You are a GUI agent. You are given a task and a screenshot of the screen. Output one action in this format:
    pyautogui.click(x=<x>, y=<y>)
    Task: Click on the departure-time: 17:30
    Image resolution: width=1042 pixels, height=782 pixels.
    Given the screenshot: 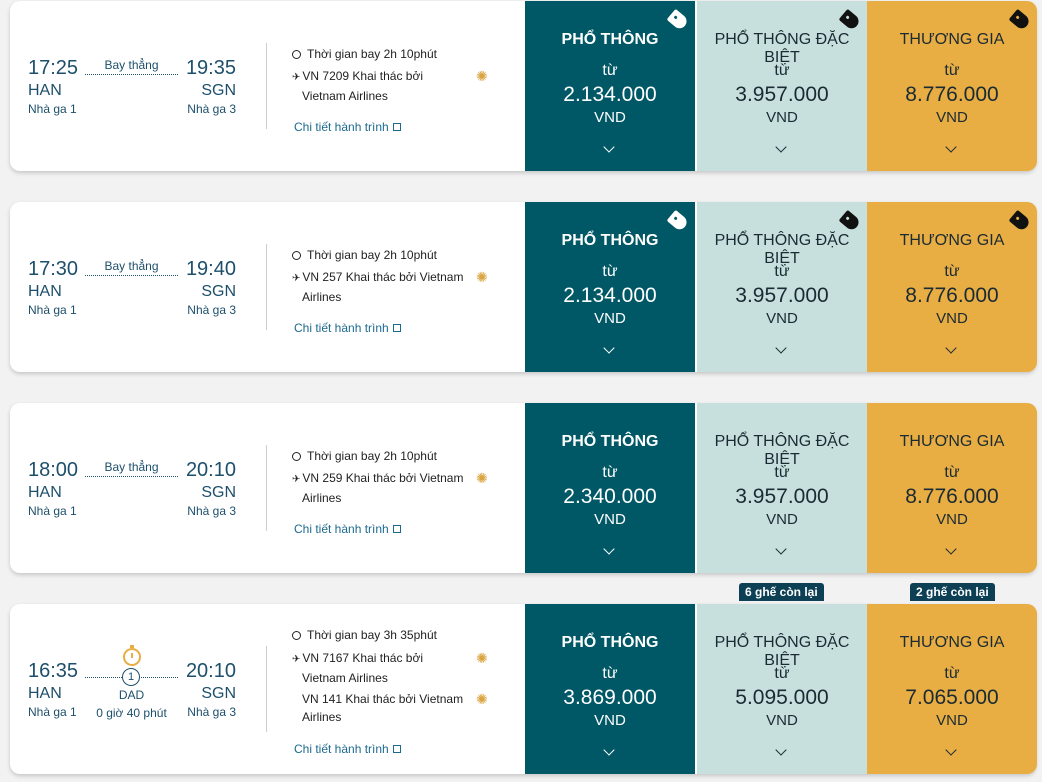 What is the action you would take?
    pyautogui.click(x=53, y=269)
    